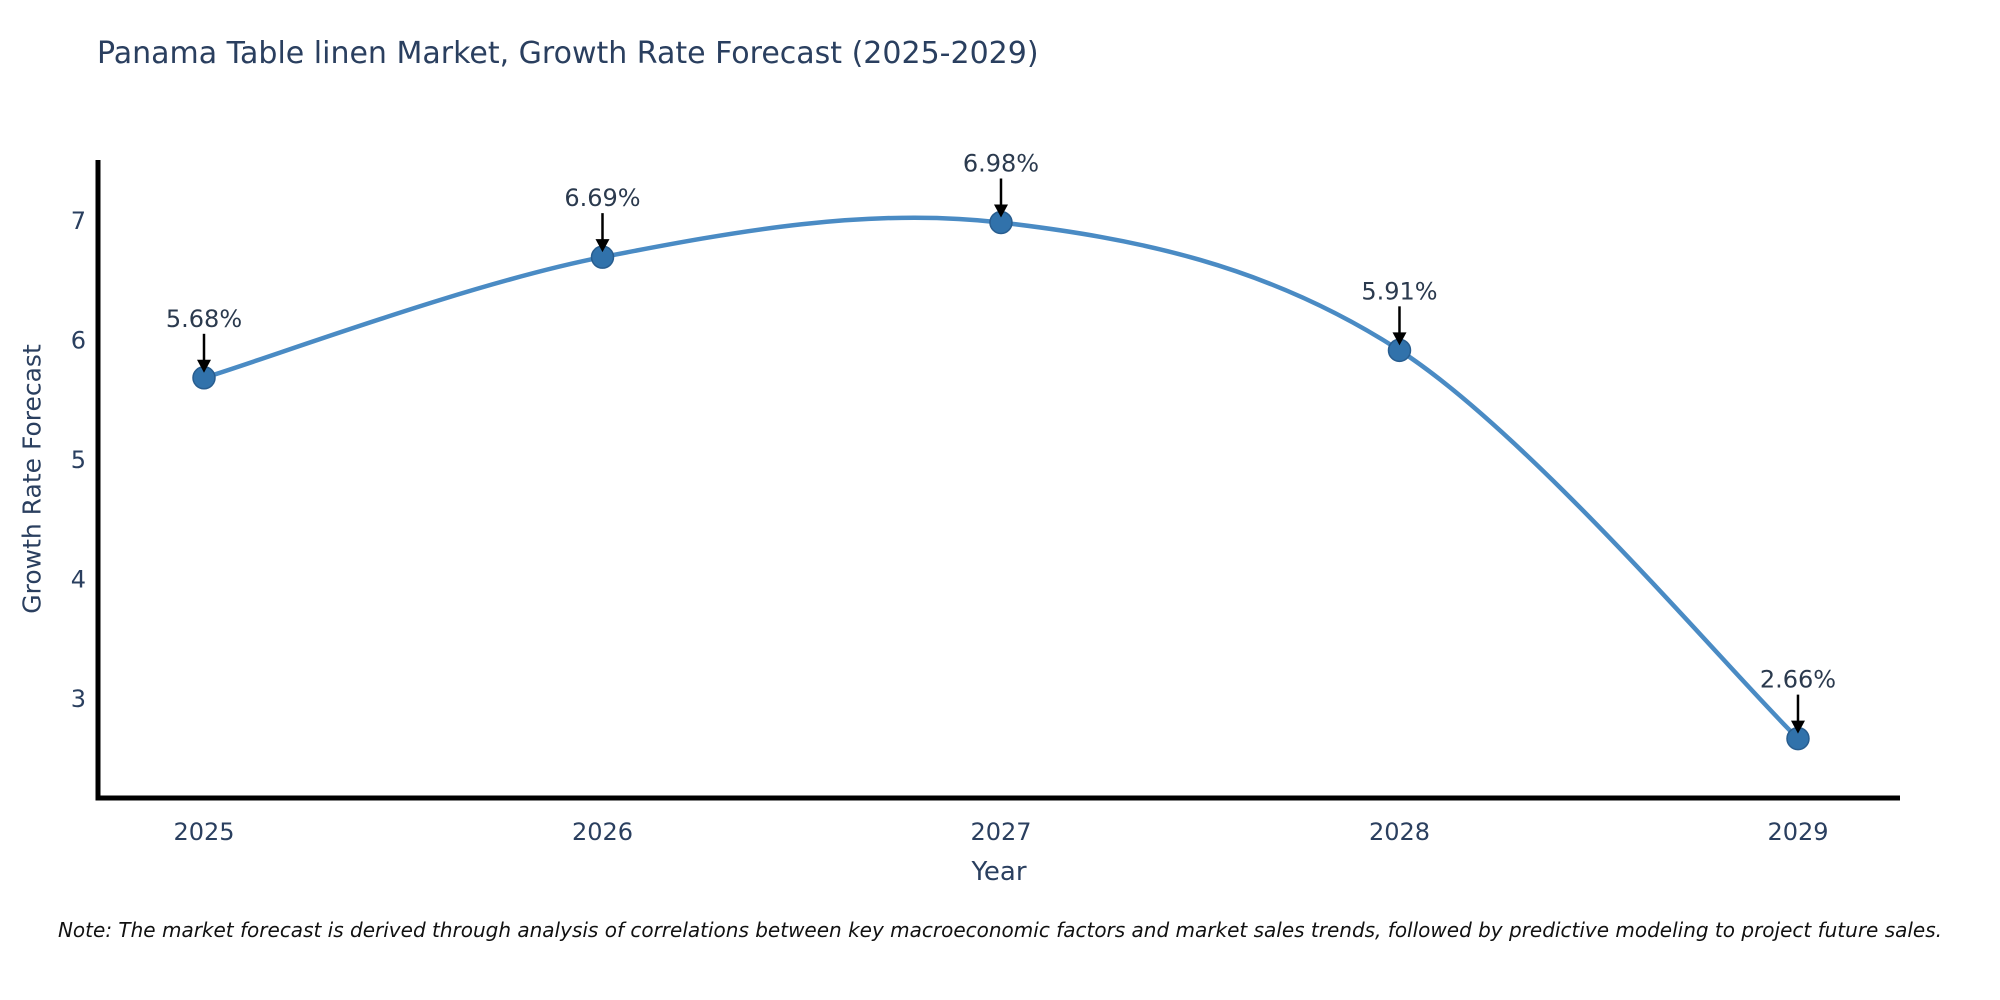  I want to click on x-axis-title: Year, so click(999, 872).